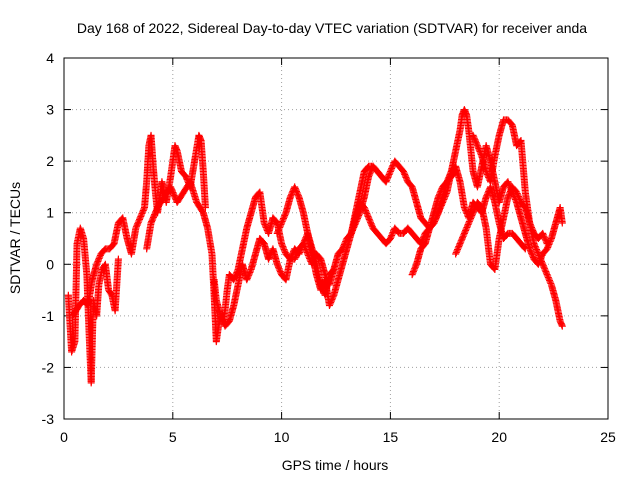  What do you see at coordinates (608, 437) in the screenshot?
I see `x-tick-label: 25` at bounding box center [608, 437].